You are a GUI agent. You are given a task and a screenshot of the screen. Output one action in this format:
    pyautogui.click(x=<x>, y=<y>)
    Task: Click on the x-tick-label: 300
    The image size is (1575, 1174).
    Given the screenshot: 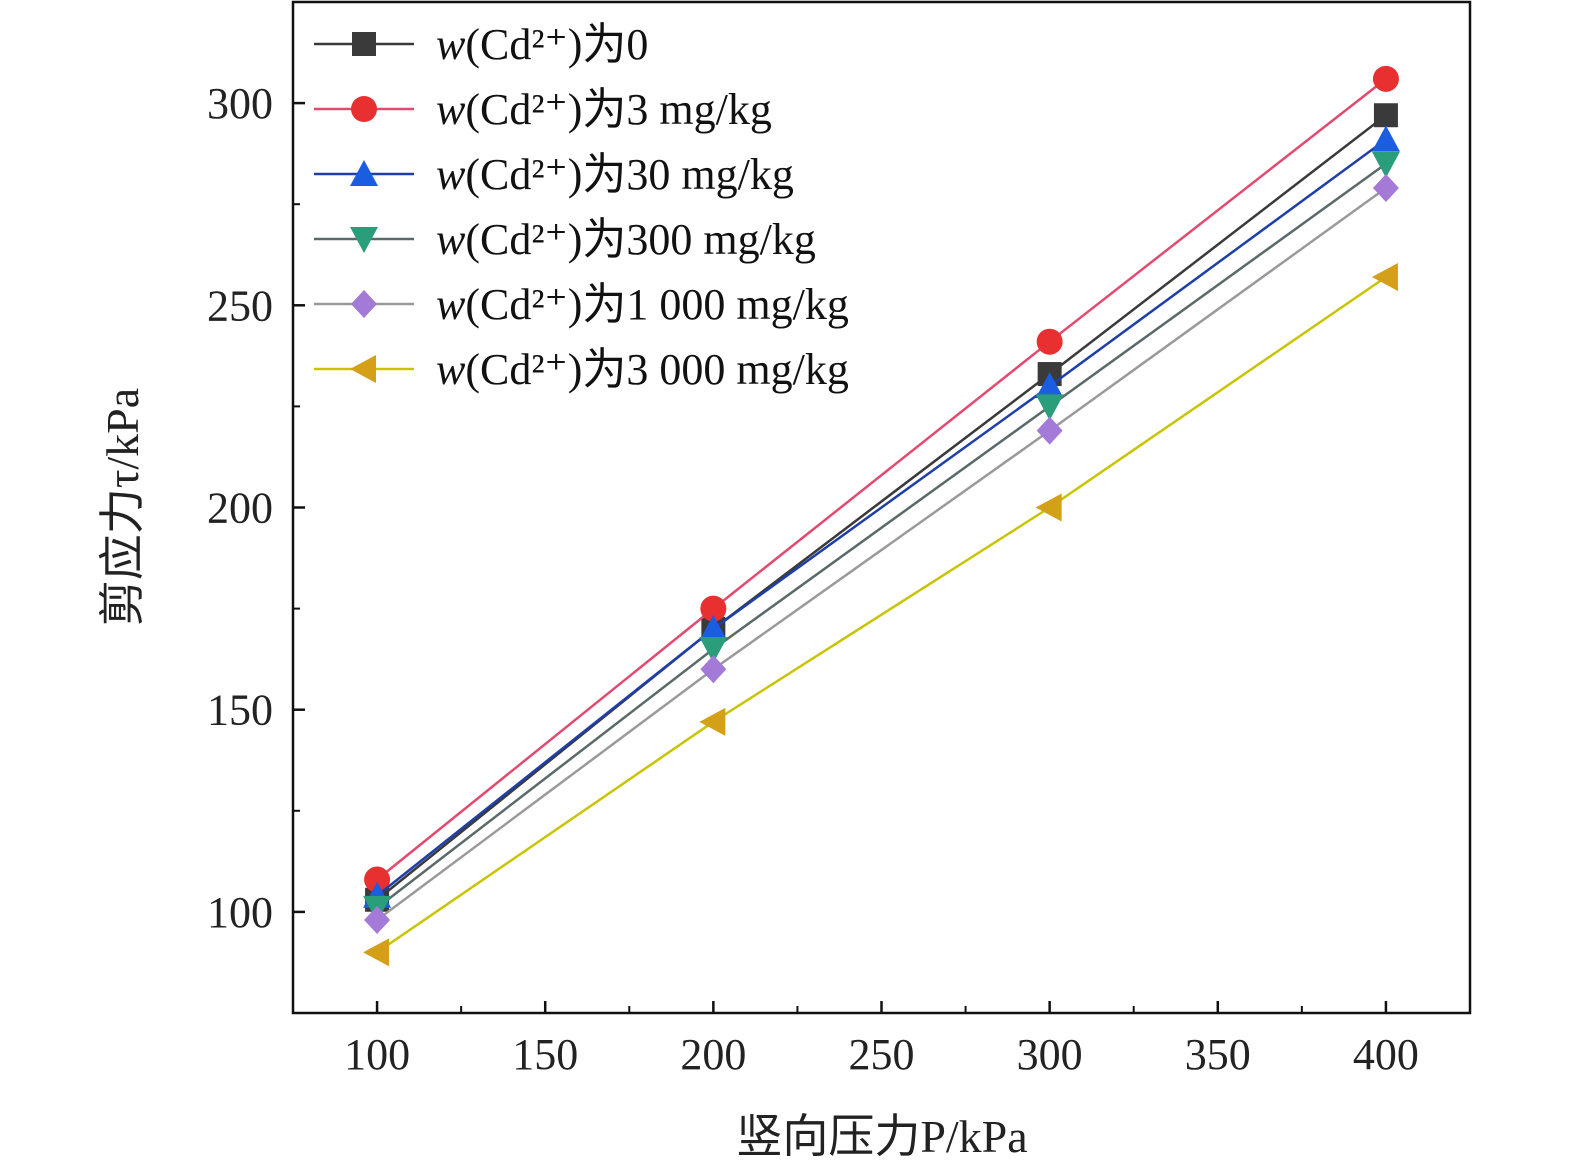 What is the action you would take?
    pyautogui.click(x=1050, y=1054)
    